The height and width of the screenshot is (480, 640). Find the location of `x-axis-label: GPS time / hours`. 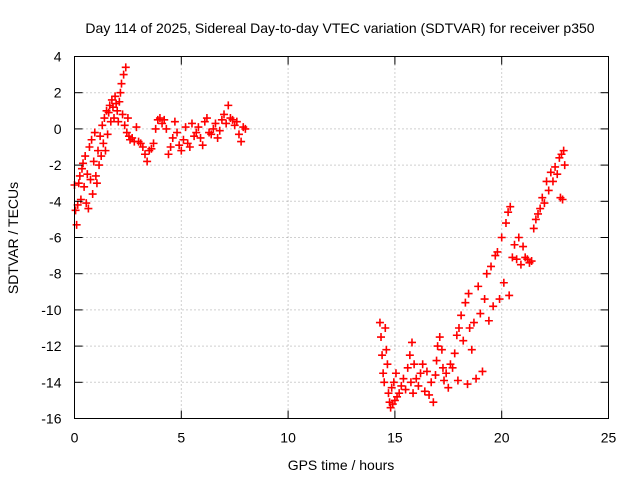

x-axis-label: GPS time / hours is located at coordinates (341, 465).